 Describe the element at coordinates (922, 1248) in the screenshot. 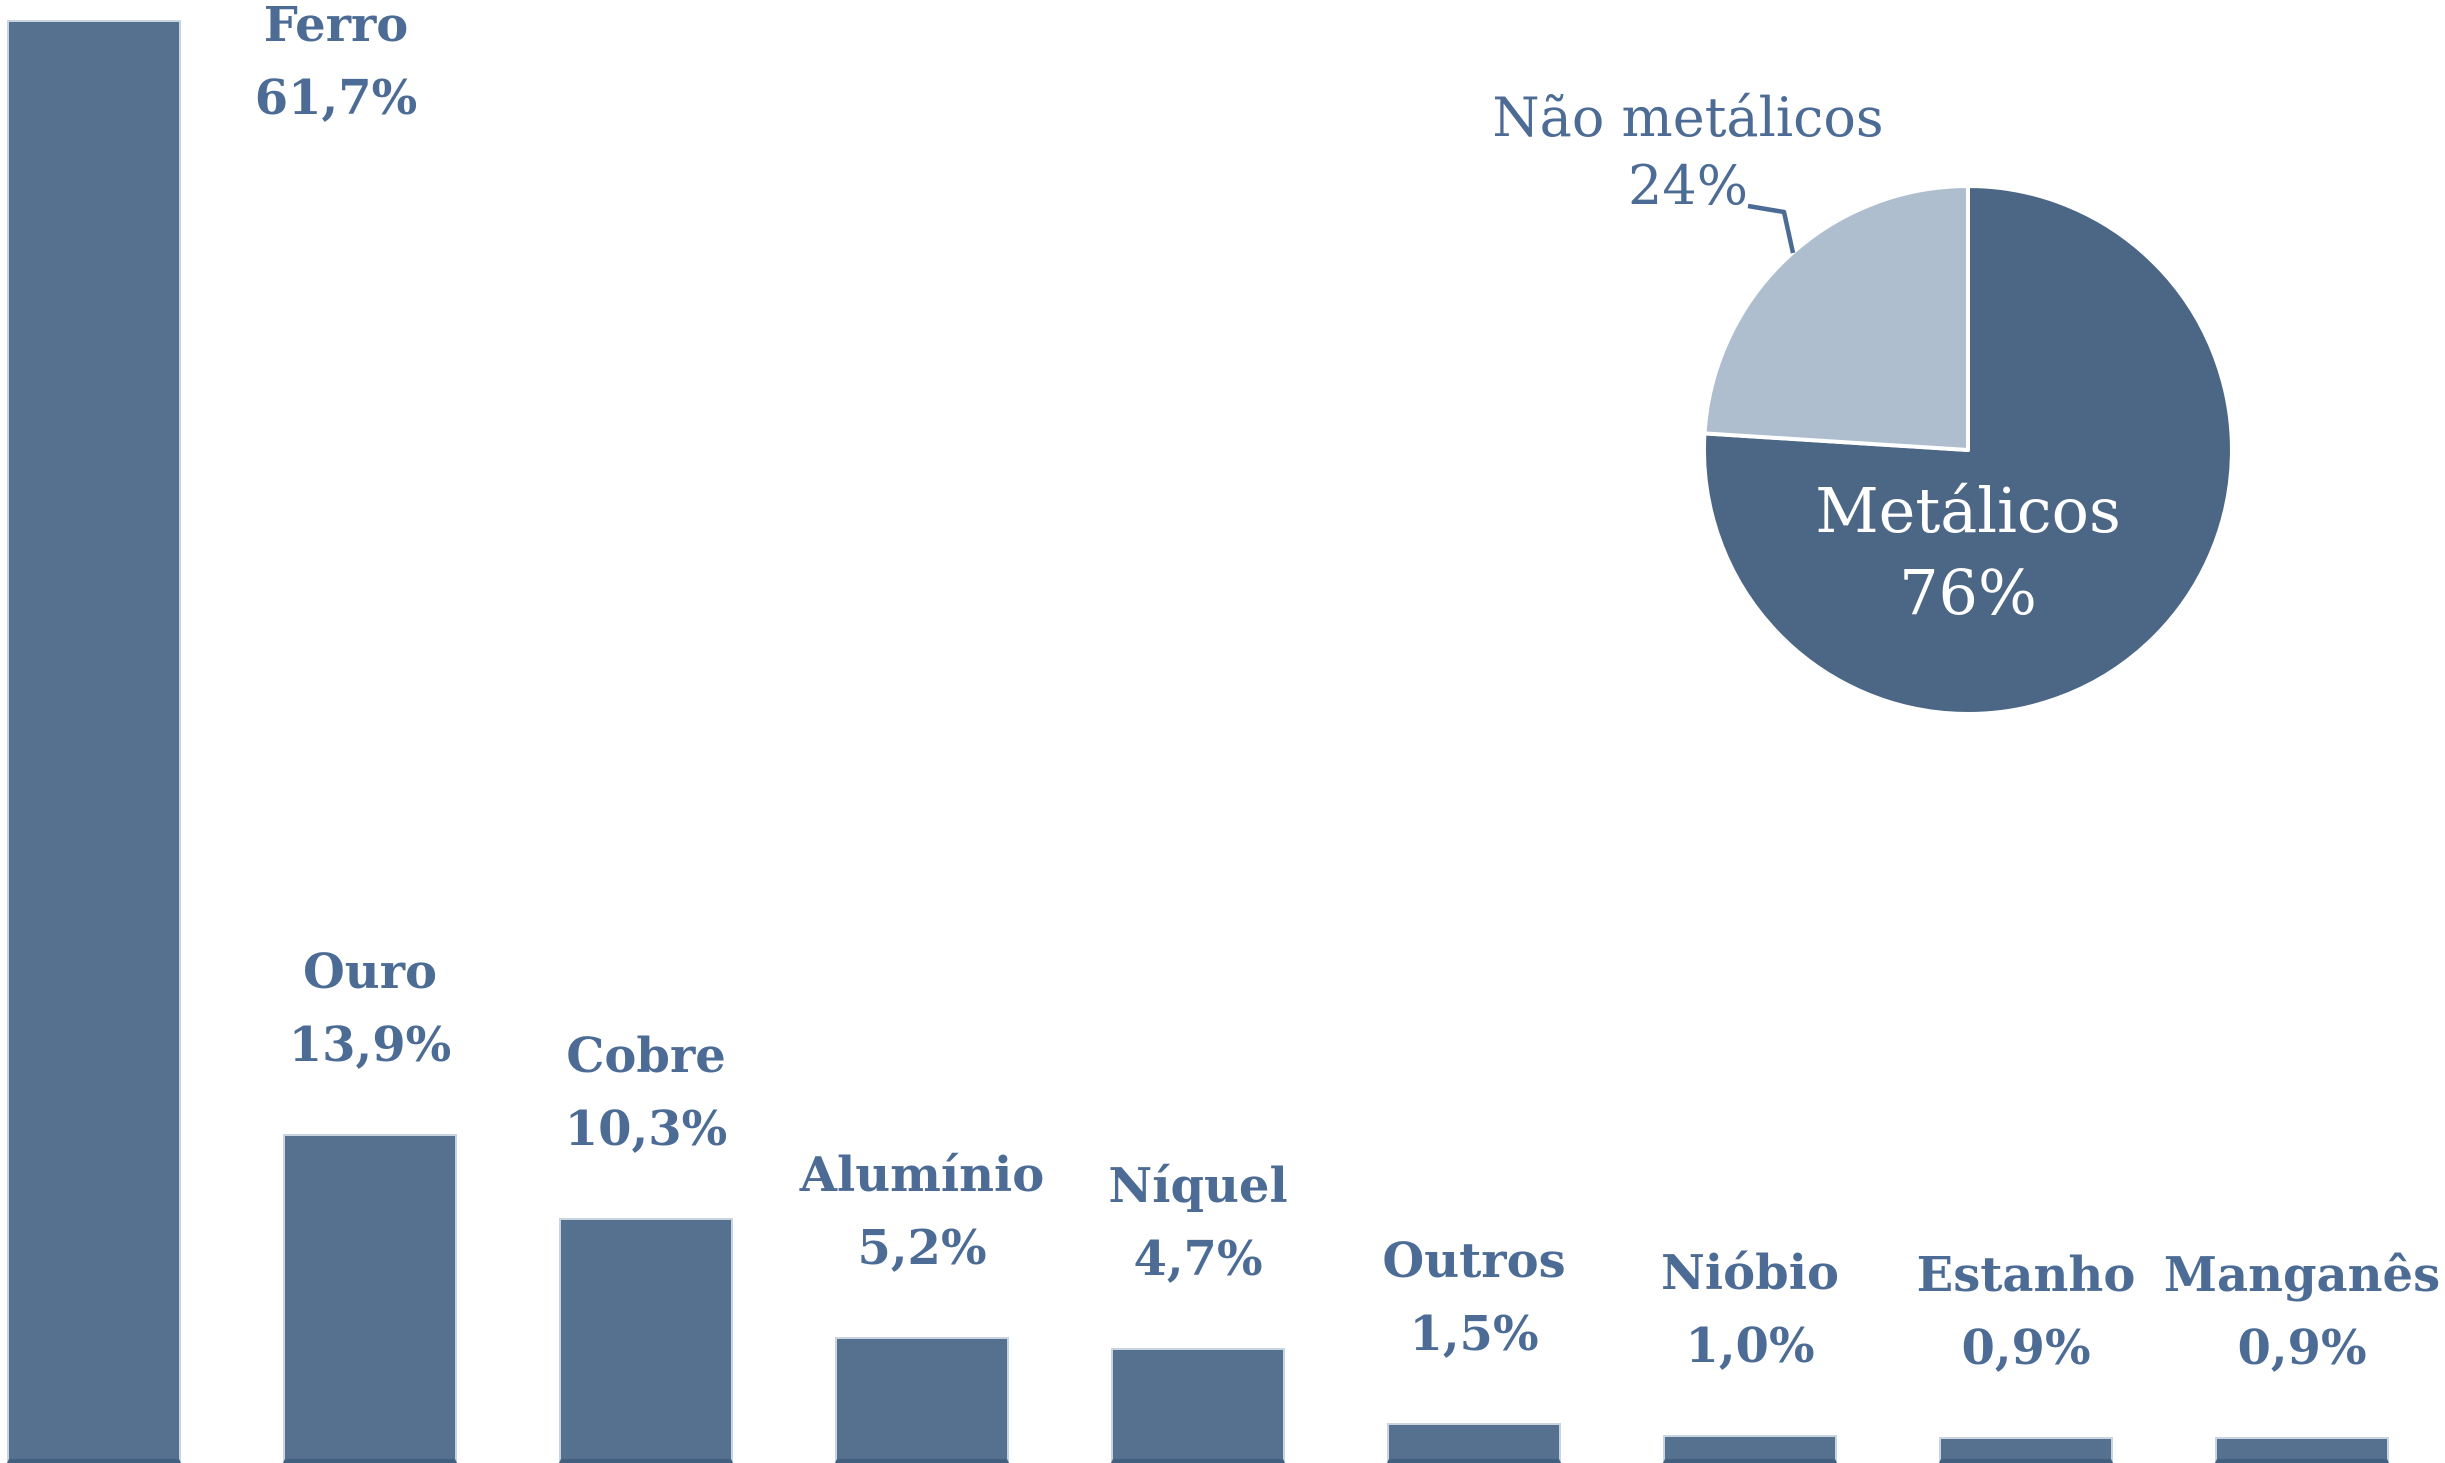

I see `bar-value-label: 5,2%` at that location.